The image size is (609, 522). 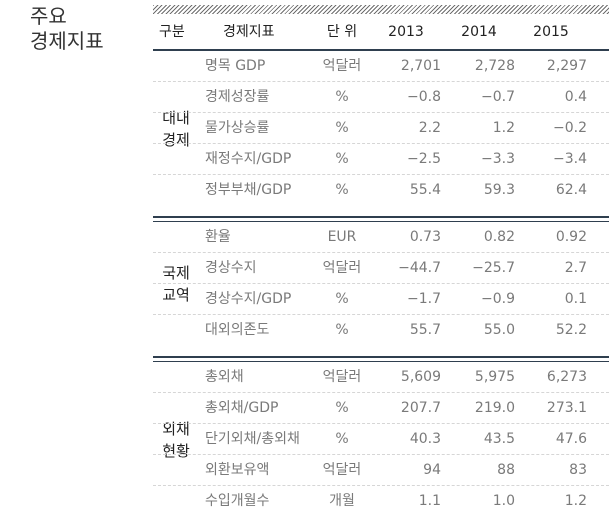 I want to click on section-label-line: 국제, so click(x=176, y=273).